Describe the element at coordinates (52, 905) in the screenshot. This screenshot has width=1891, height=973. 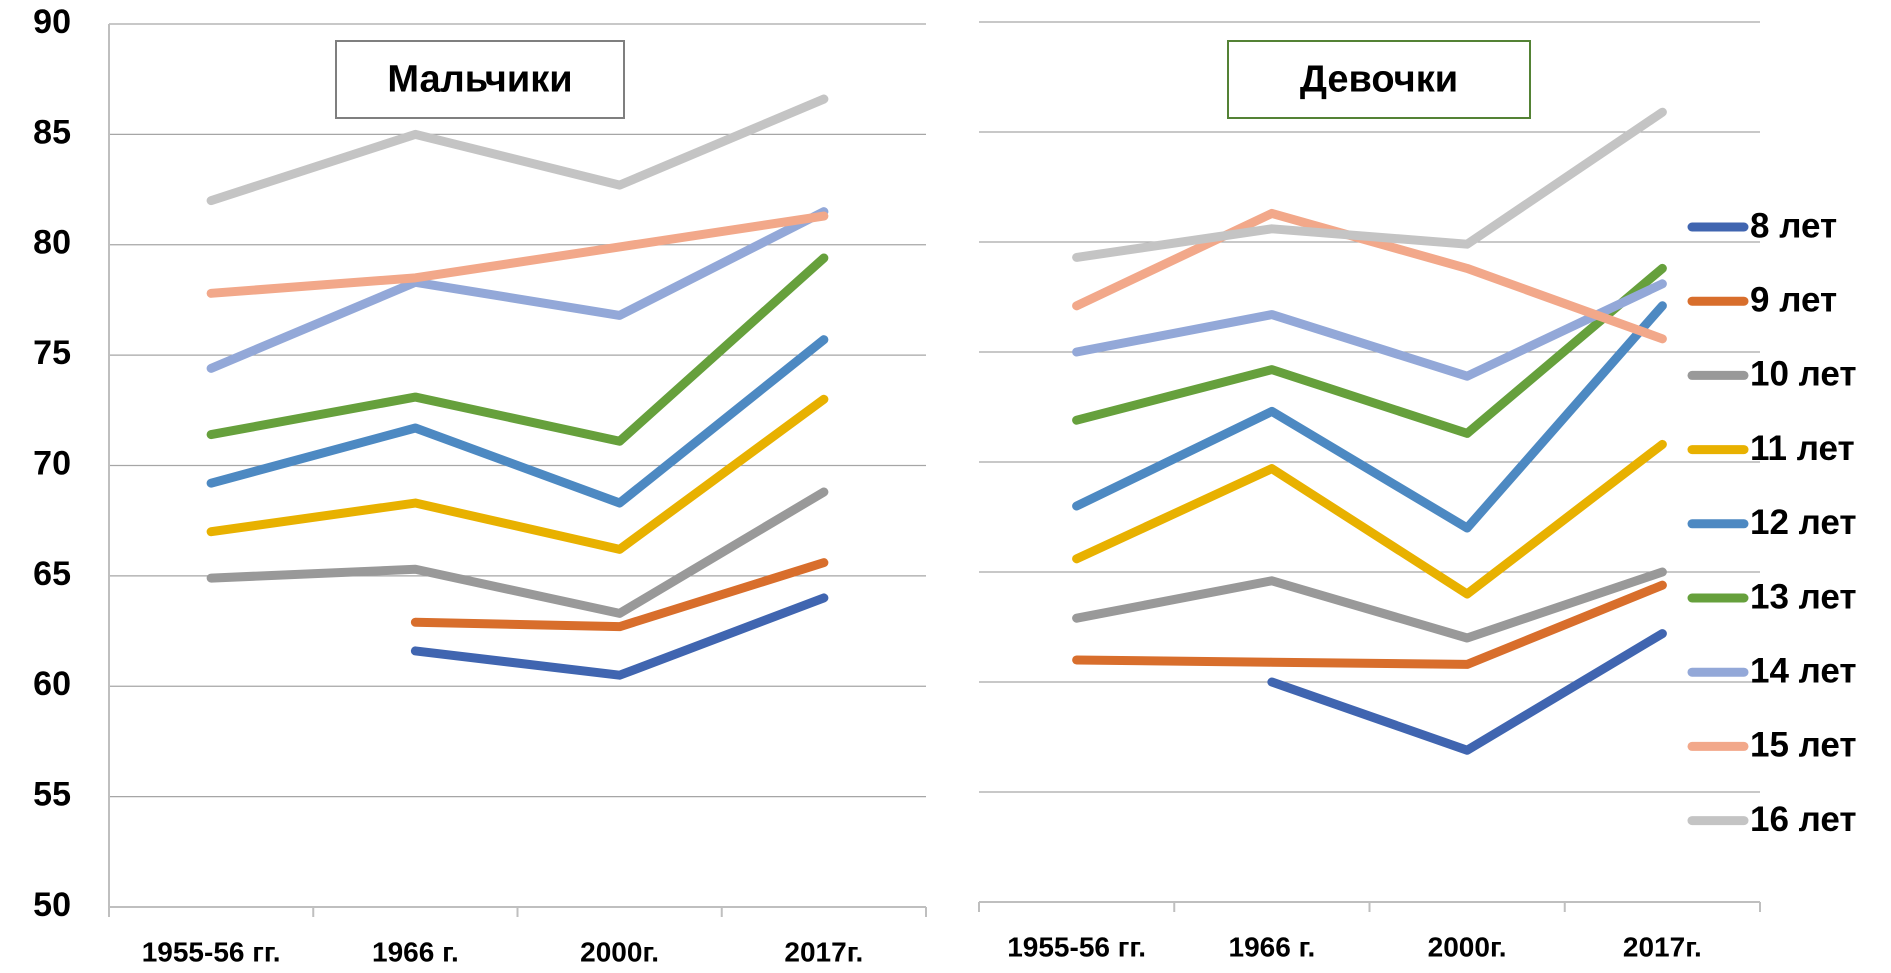
I see `y-tick-label: 50` at that location.